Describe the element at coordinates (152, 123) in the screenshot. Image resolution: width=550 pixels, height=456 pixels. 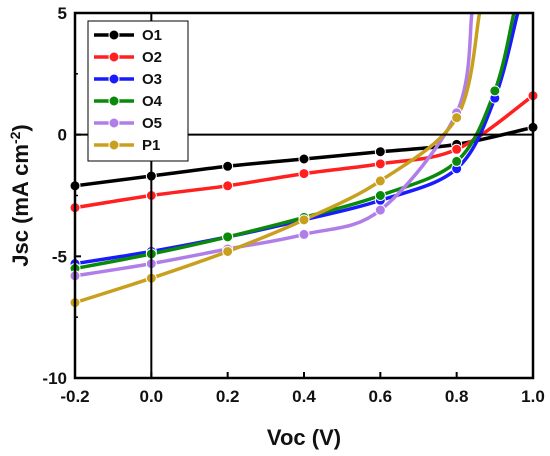
I see `legend-label-o5: O5` at that location.